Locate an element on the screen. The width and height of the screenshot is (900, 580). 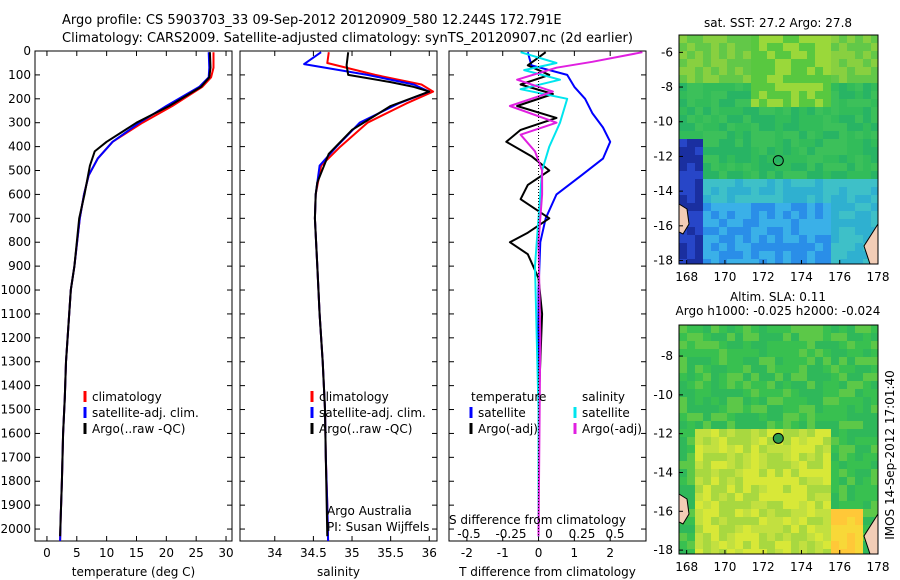
sla-map-ytick-label: -8 is located at coordinates (667, 356).